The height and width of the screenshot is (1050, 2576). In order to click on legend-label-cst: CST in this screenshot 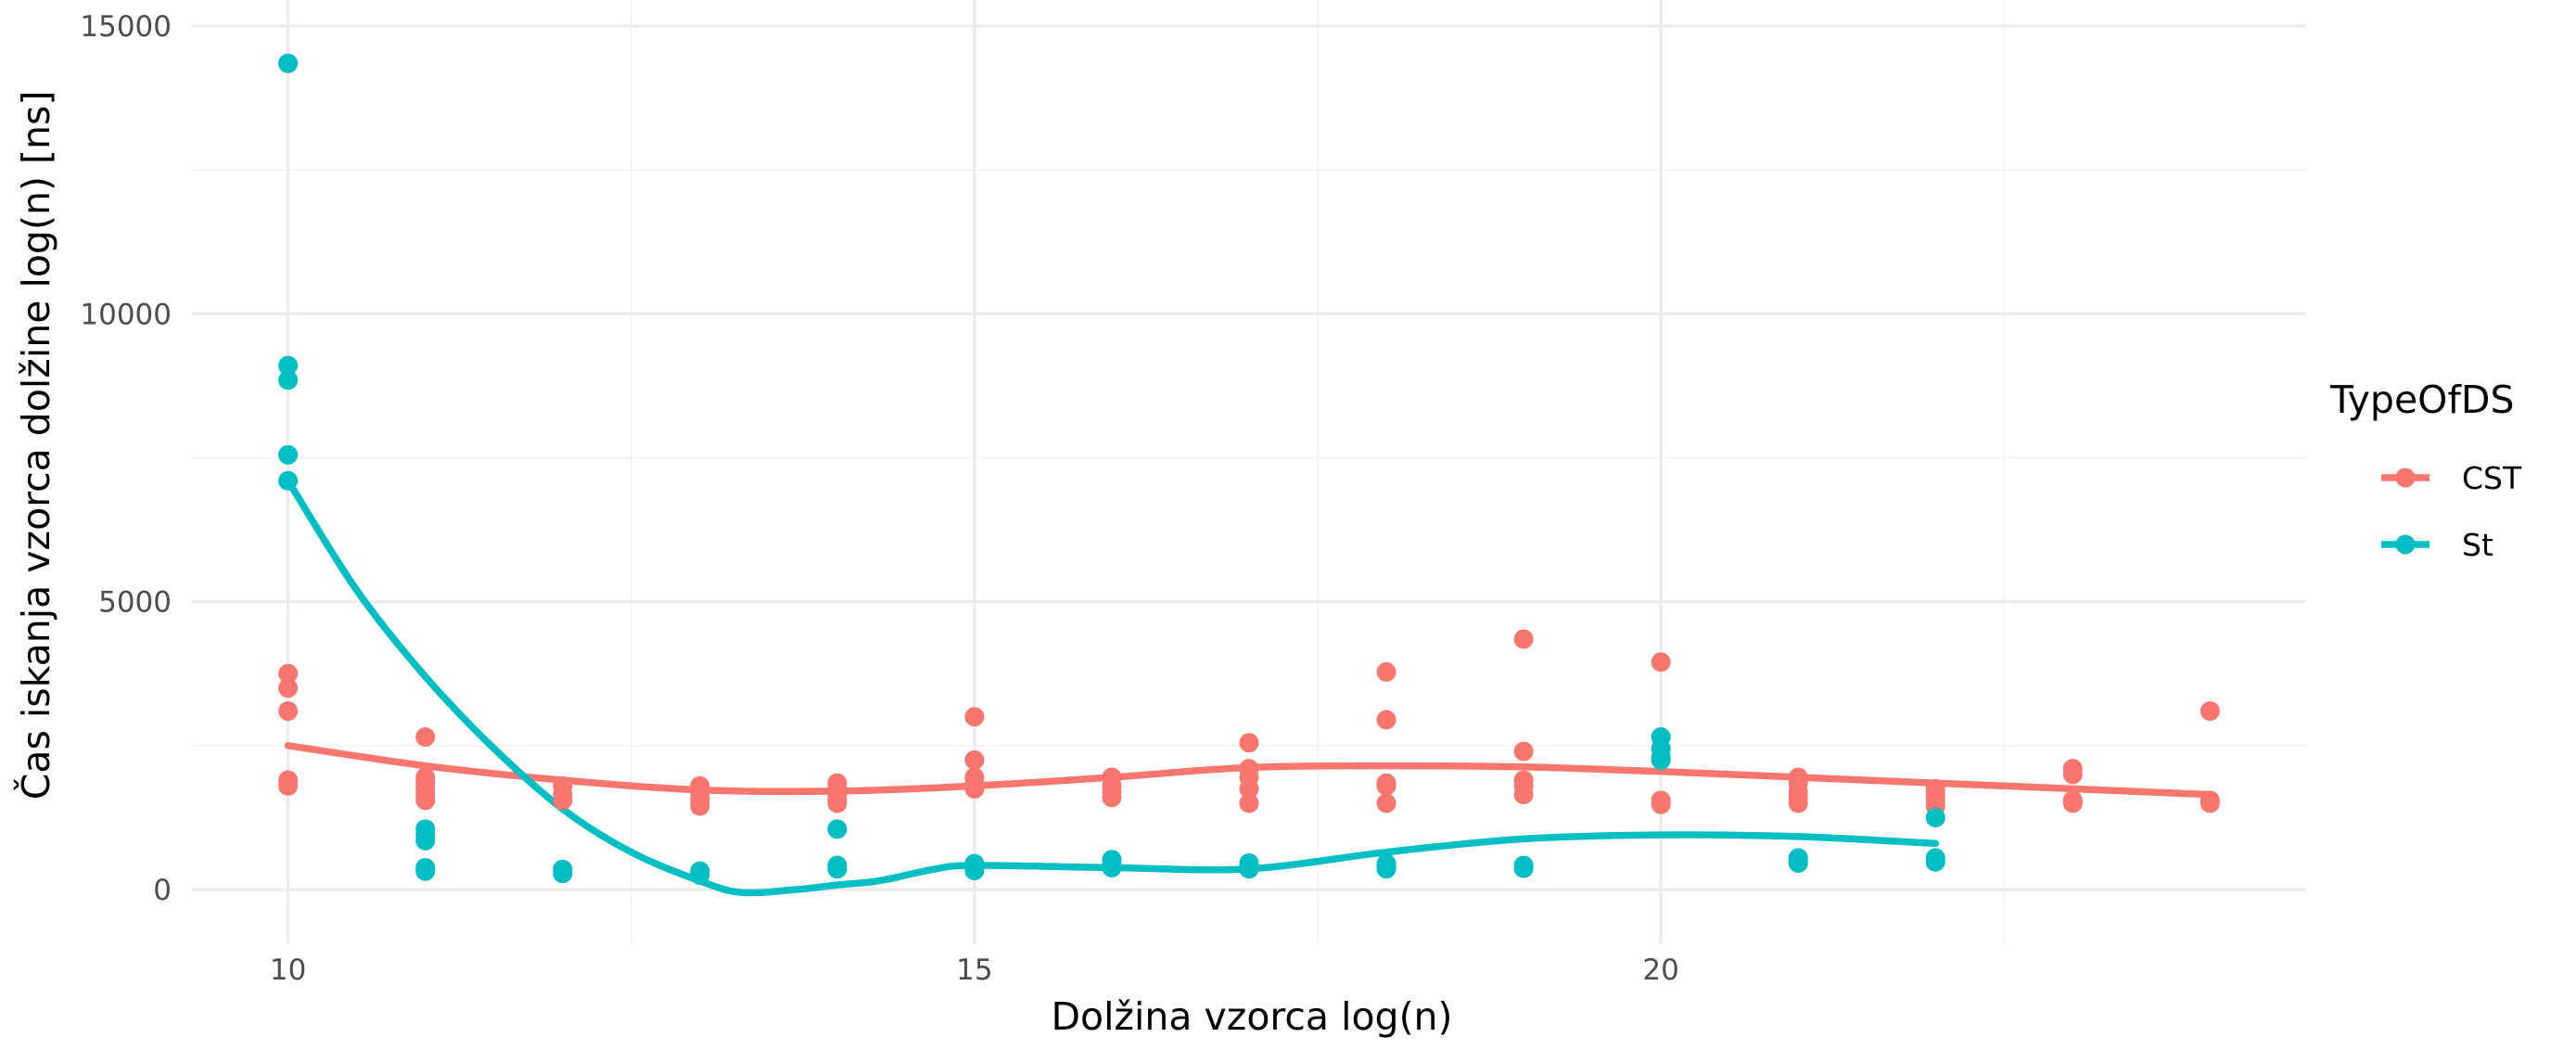, I will do `click(2492, 478)`.